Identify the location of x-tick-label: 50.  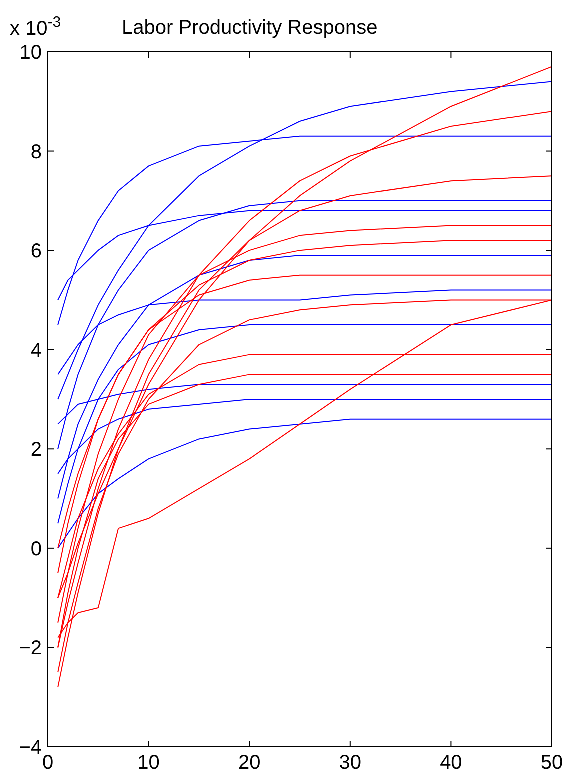
(552, 763).